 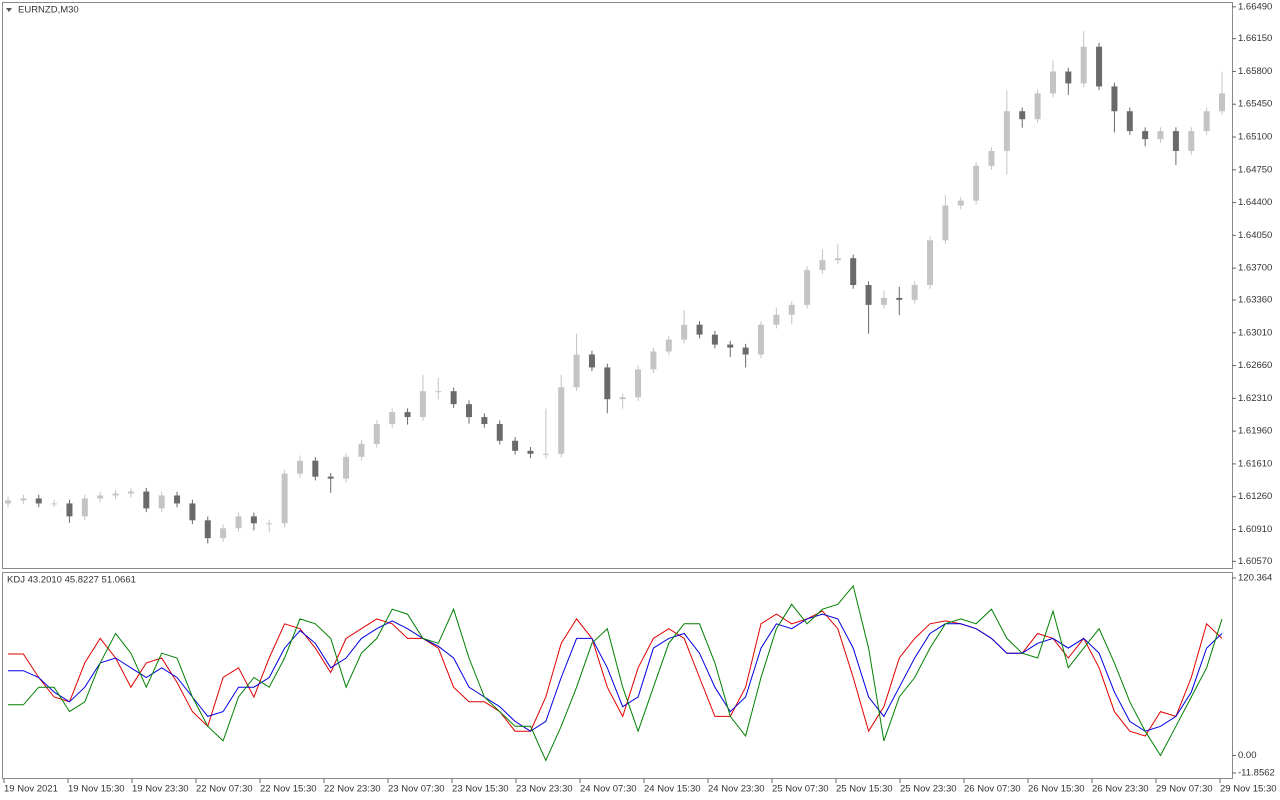 I want to click on y-tick-label: 1.62310, so click(x=1255, y=398).